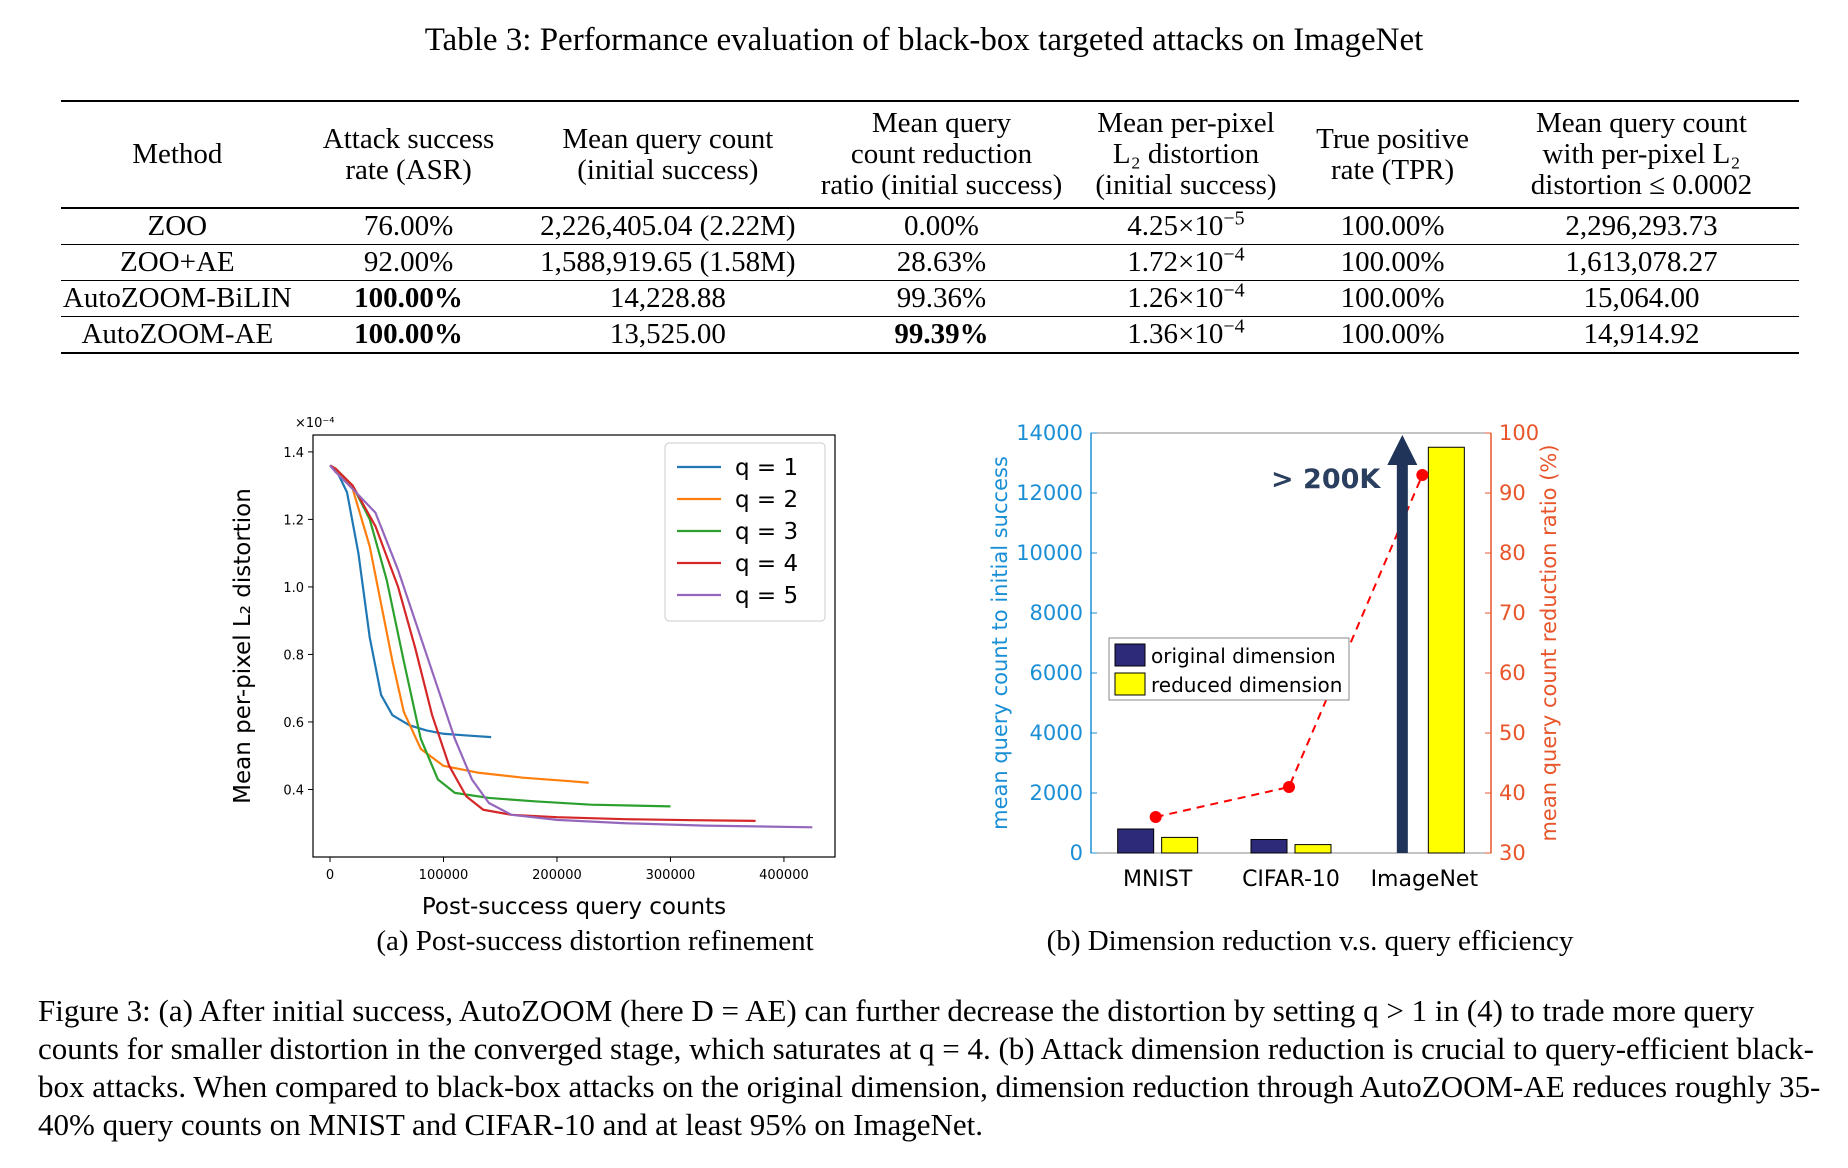  I want to click on category-label: MNIST, so click(1158, 879).